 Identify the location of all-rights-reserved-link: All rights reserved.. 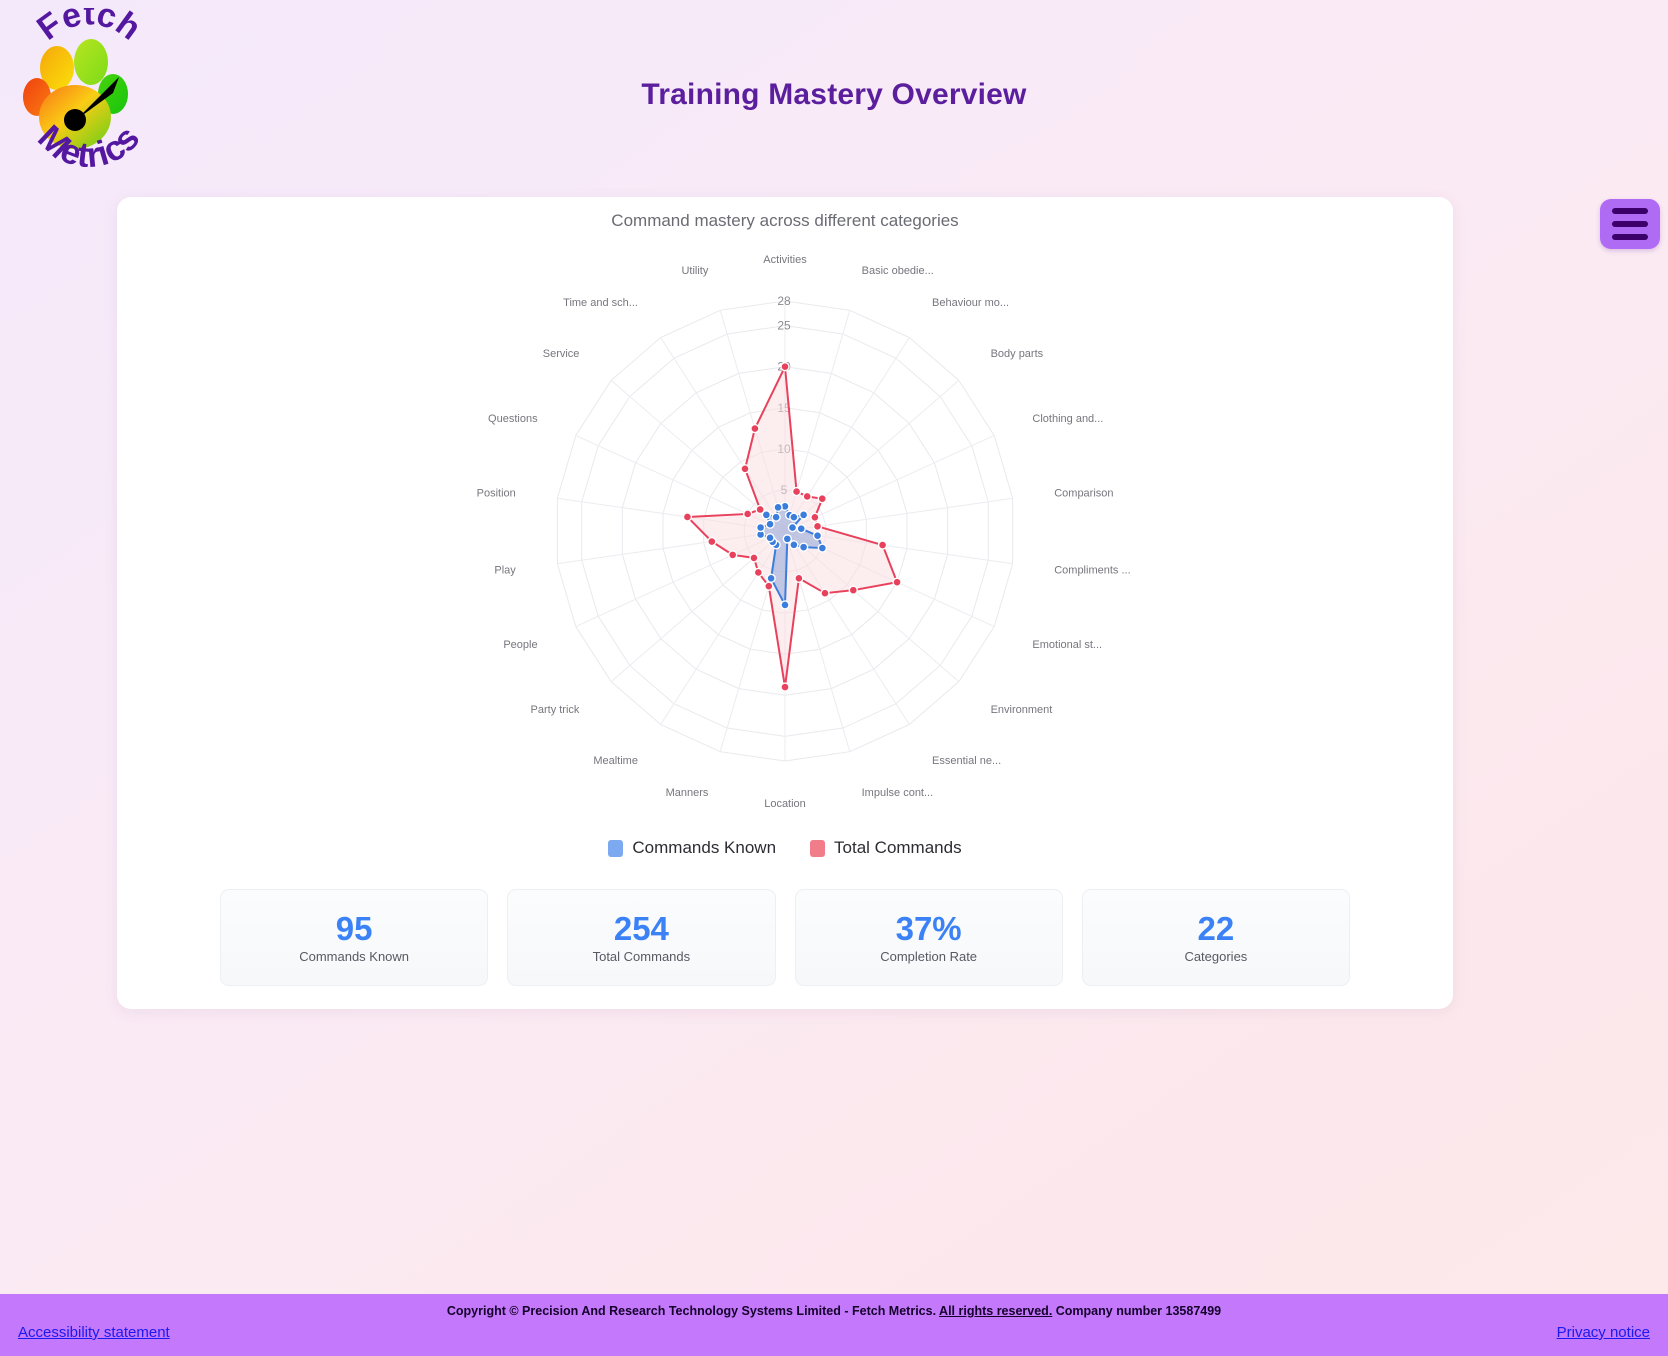
(996, 1311).